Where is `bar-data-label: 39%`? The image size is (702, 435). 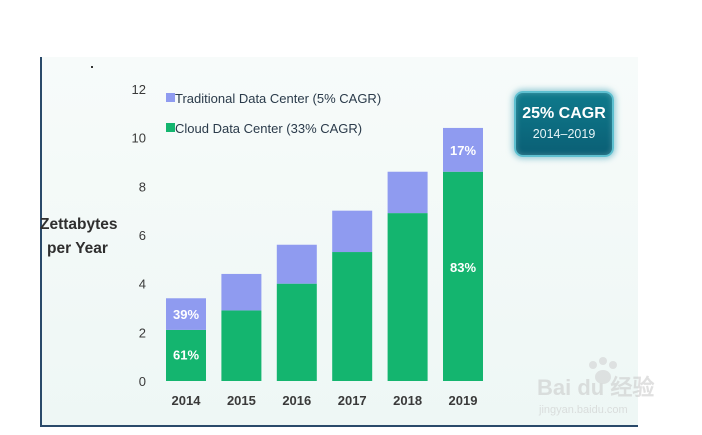
bar-data-label: 39% is located at coordinates (186, 314).